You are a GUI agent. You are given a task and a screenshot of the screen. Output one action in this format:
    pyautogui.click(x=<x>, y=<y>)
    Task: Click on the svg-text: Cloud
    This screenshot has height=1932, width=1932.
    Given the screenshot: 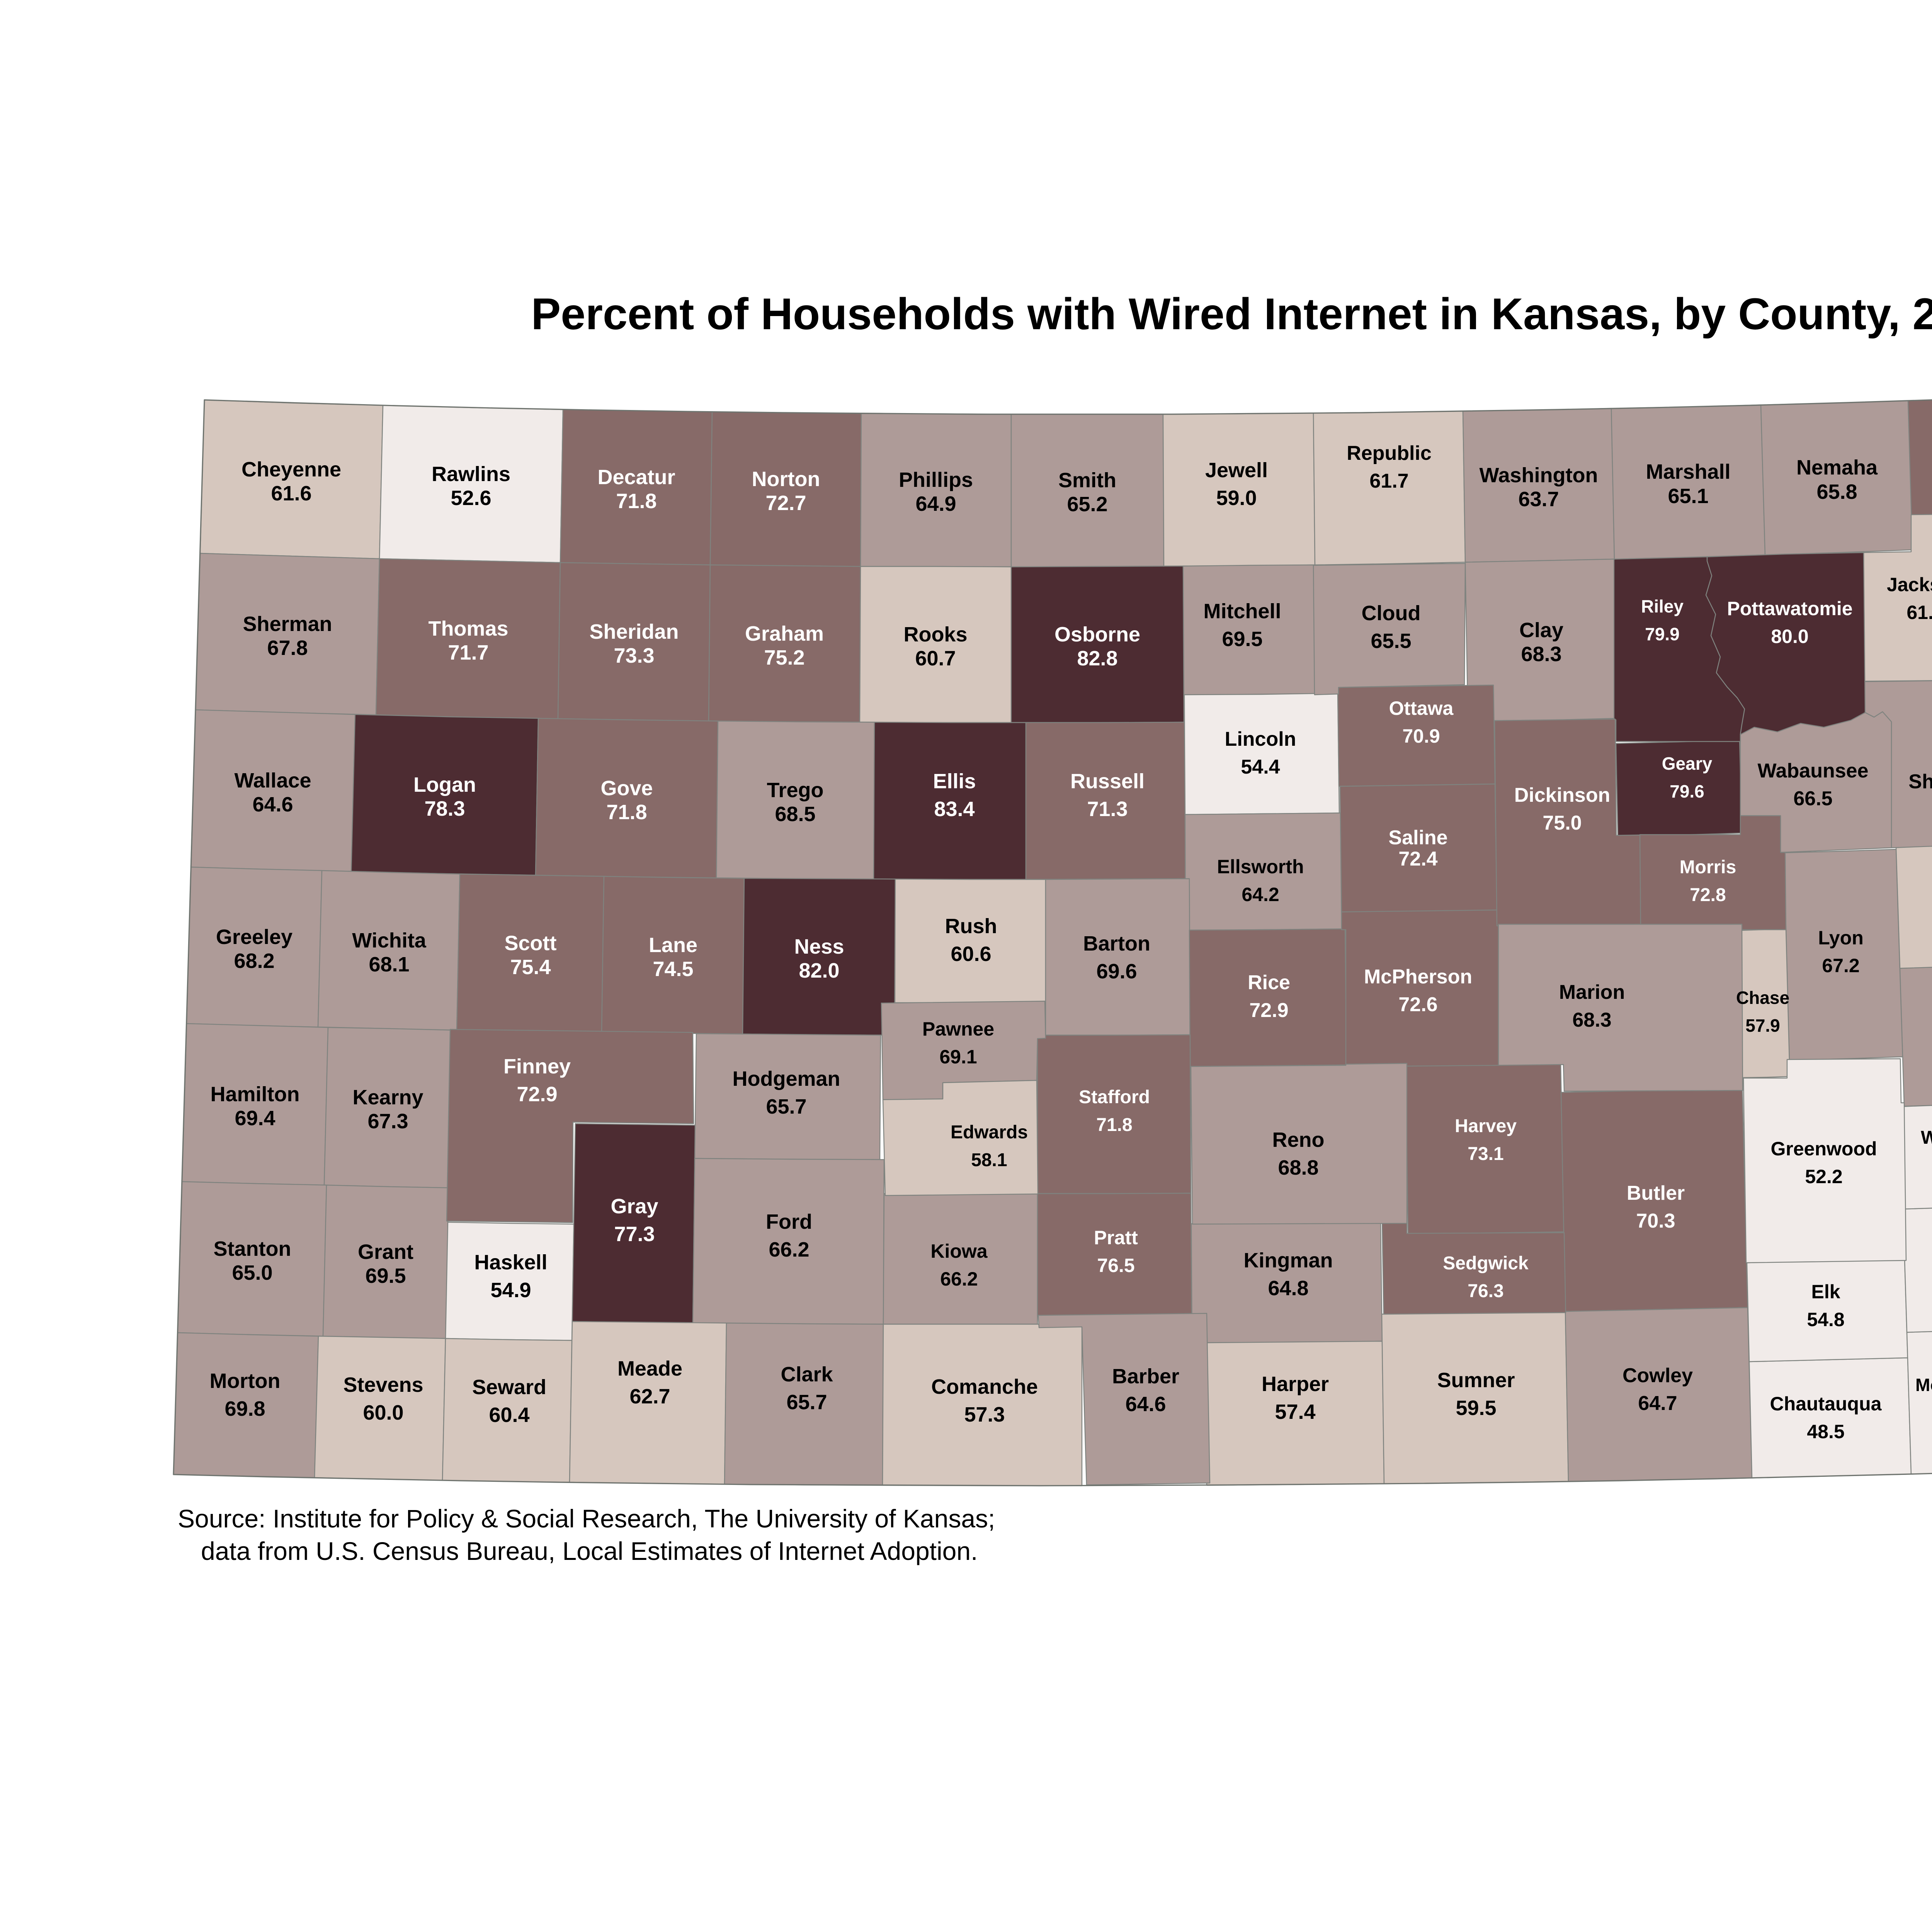 What is the action you would take?
    pyautogui.click(x=1391, y=613)
    